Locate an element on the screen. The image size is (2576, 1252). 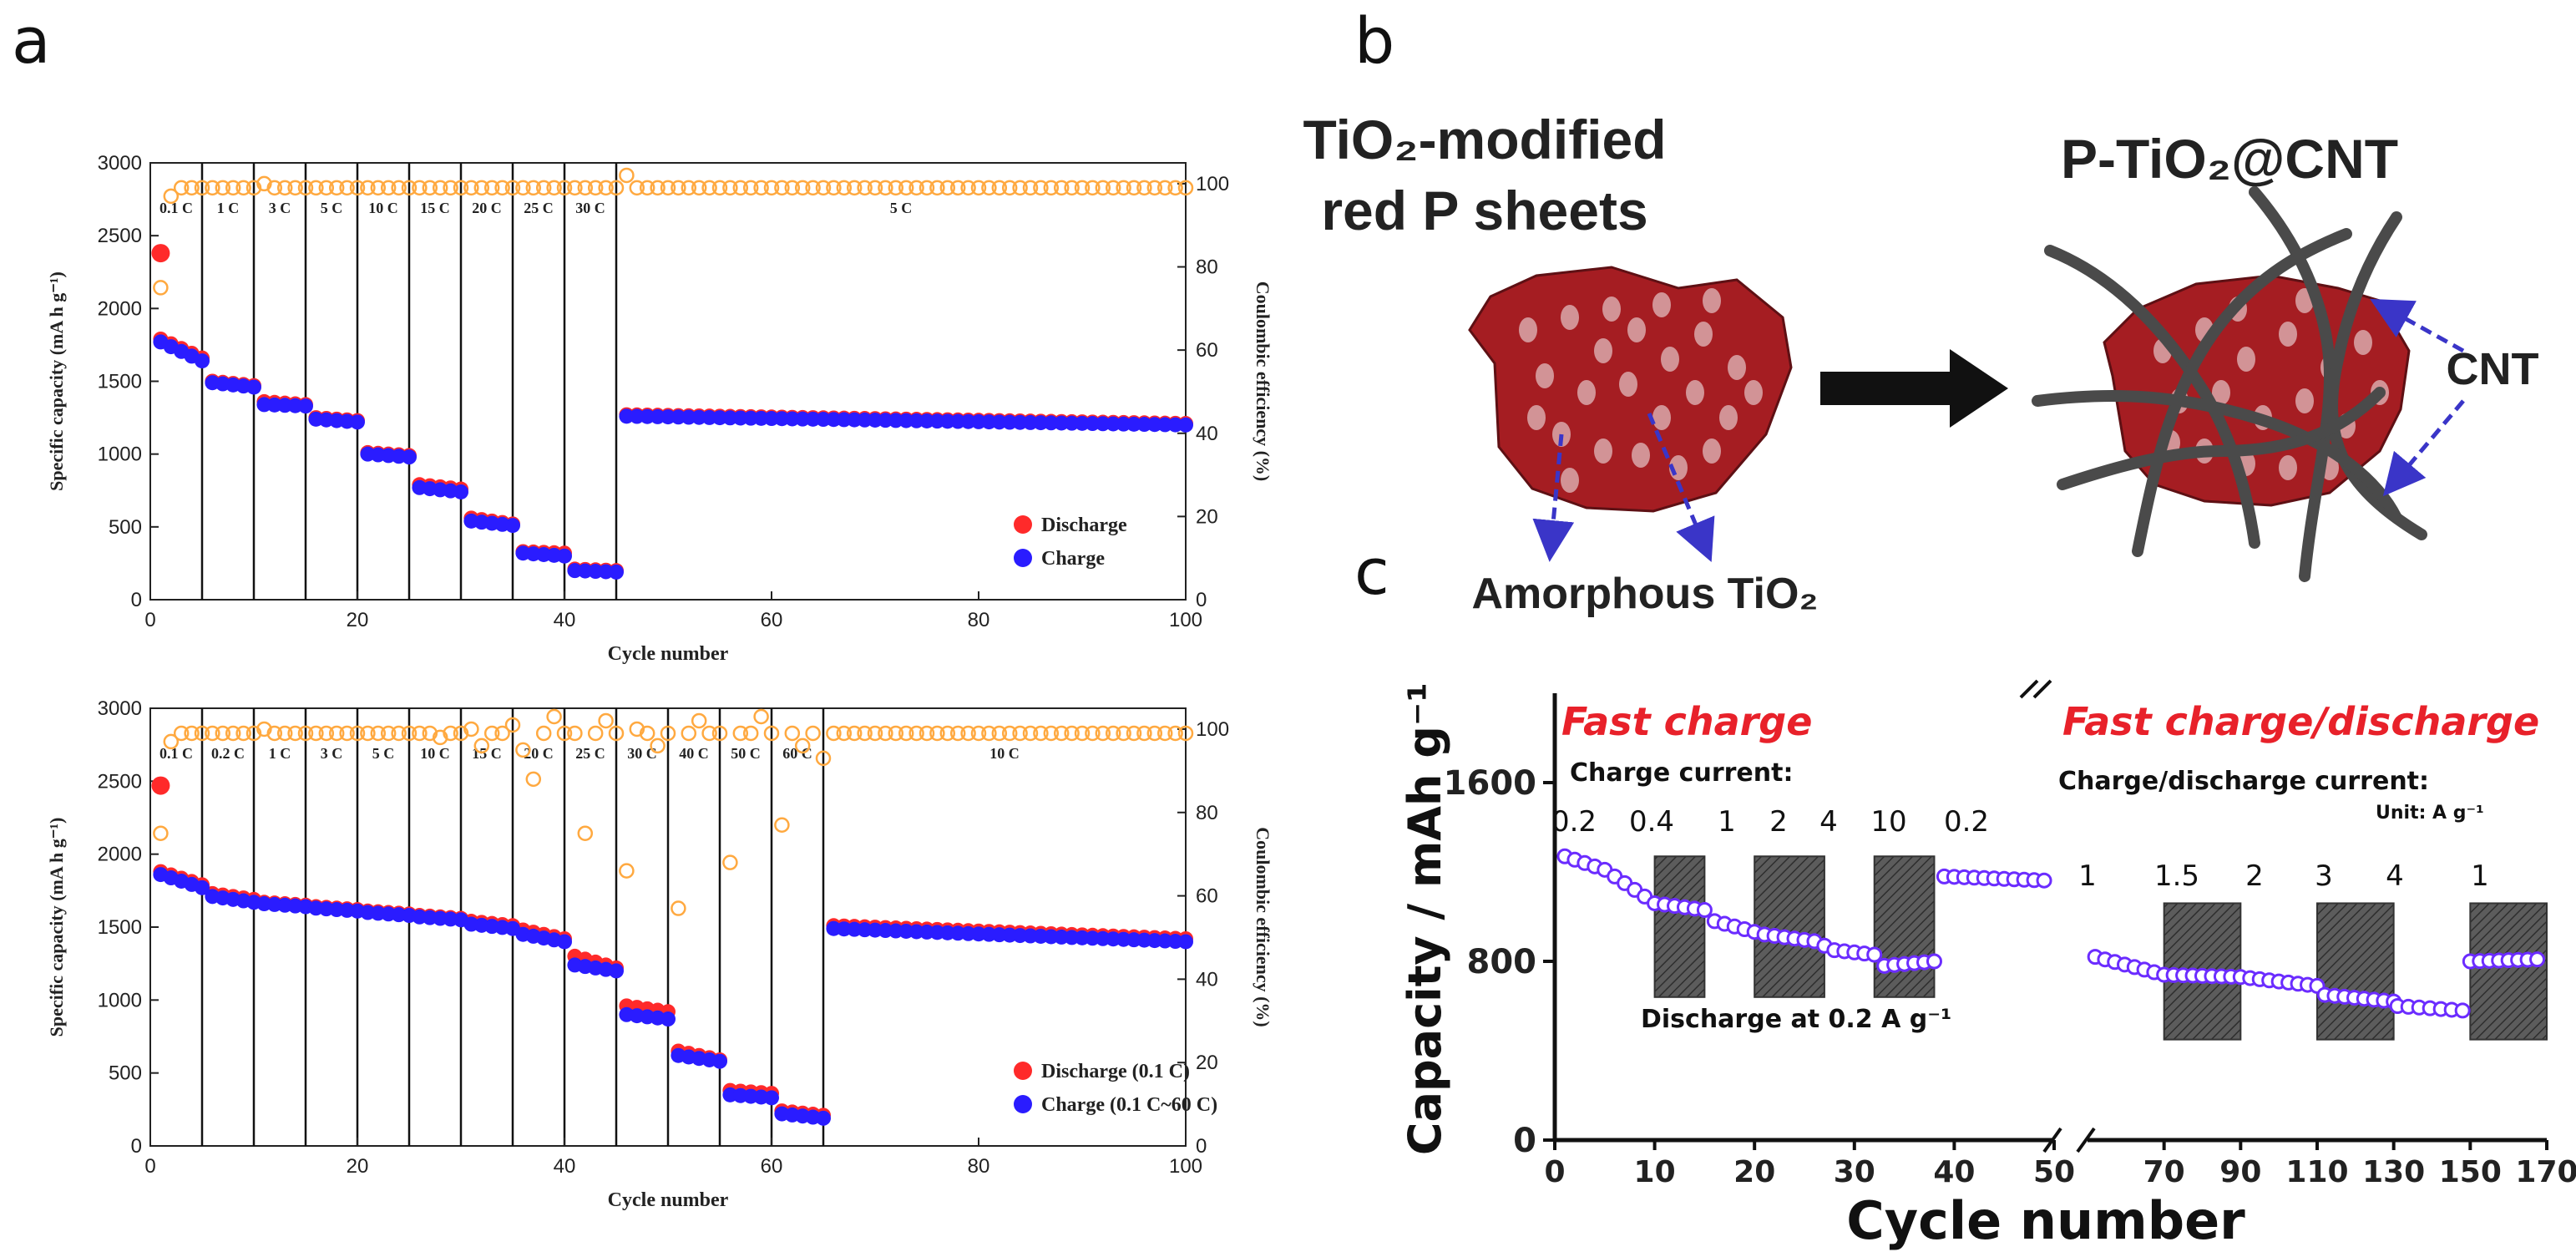
y2-tick-label: 100 is located at coordinates (1212, 184).